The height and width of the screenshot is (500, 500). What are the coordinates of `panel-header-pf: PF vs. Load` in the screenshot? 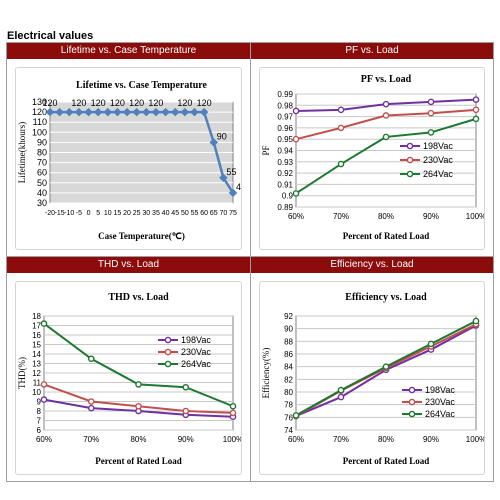 It's located at (372, 51).